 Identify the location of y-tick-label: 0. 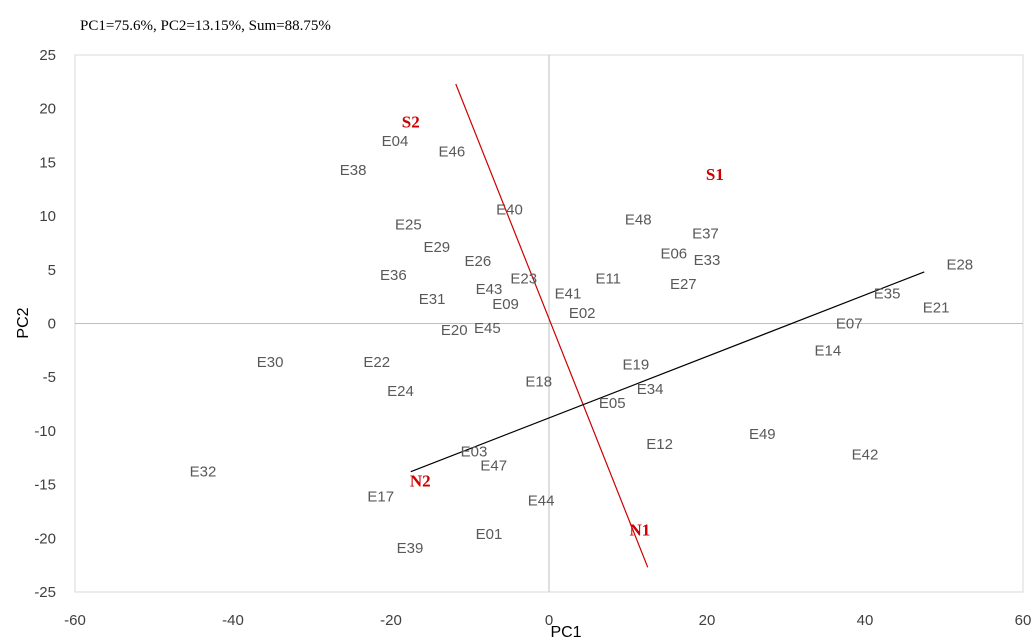
(52, 324).